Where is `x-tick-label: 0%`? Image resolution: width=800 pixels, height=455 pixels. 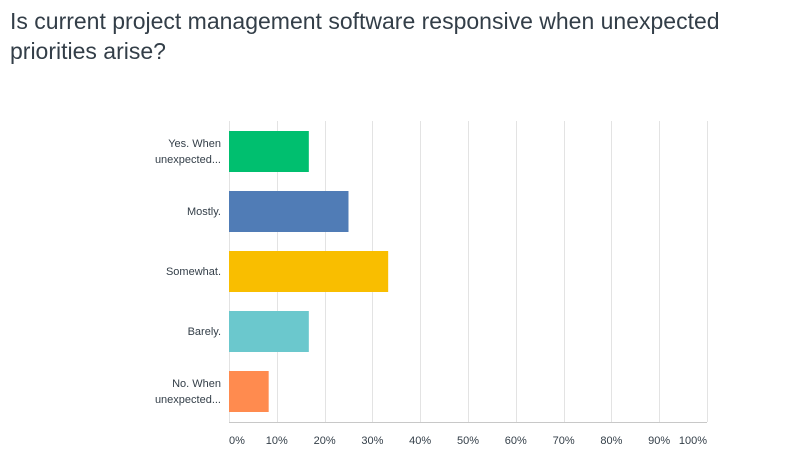
x-tick-label: 0% is located at coordinates (237, 441).